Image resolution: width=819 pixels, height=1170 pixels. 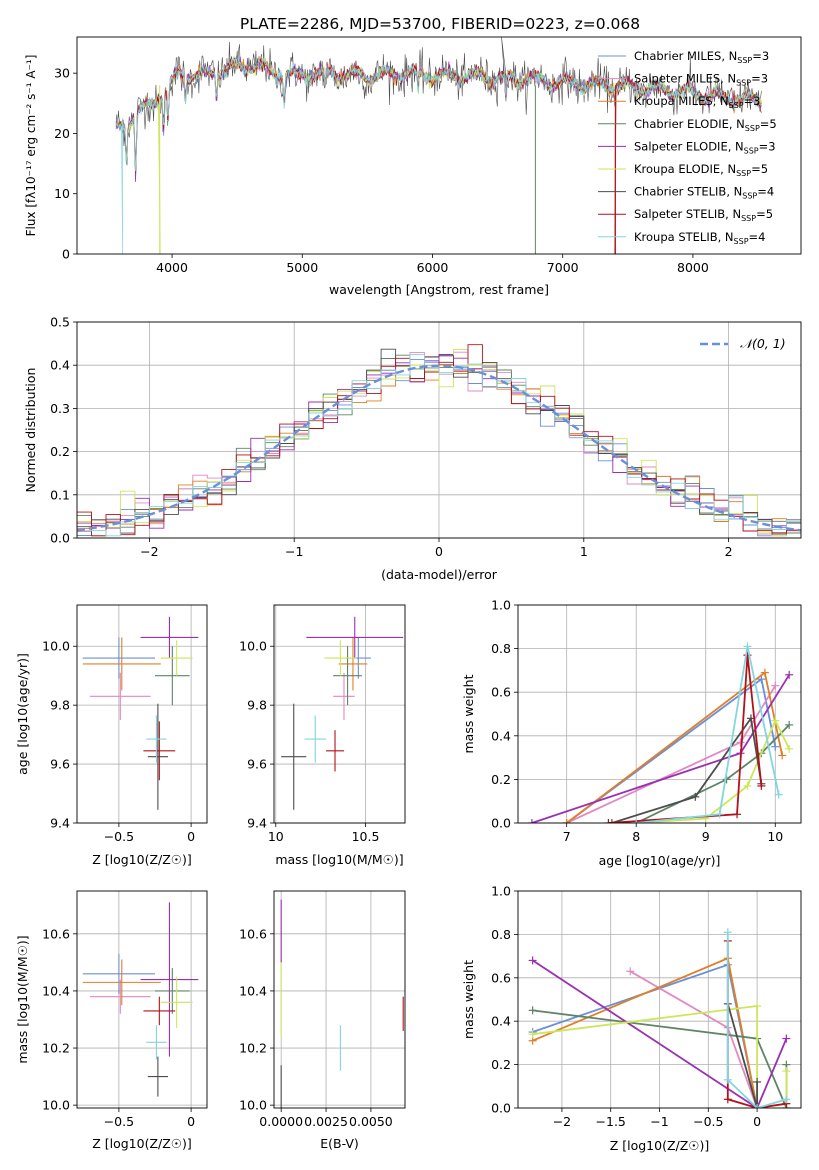 I want to click on mass_vs_Z-frame, so click(x=142, y=999).